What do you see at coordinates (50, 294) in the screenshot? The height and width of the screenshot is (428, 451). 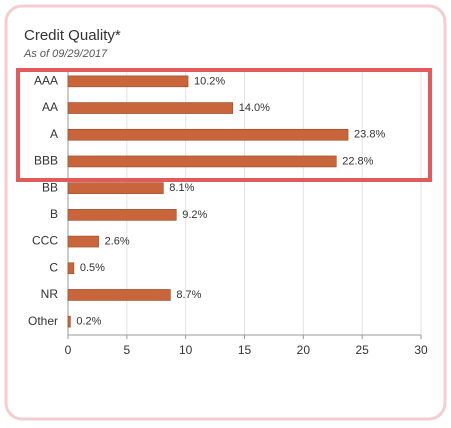 I see `y-tick-label: NR` at bounding box center [50, 294].